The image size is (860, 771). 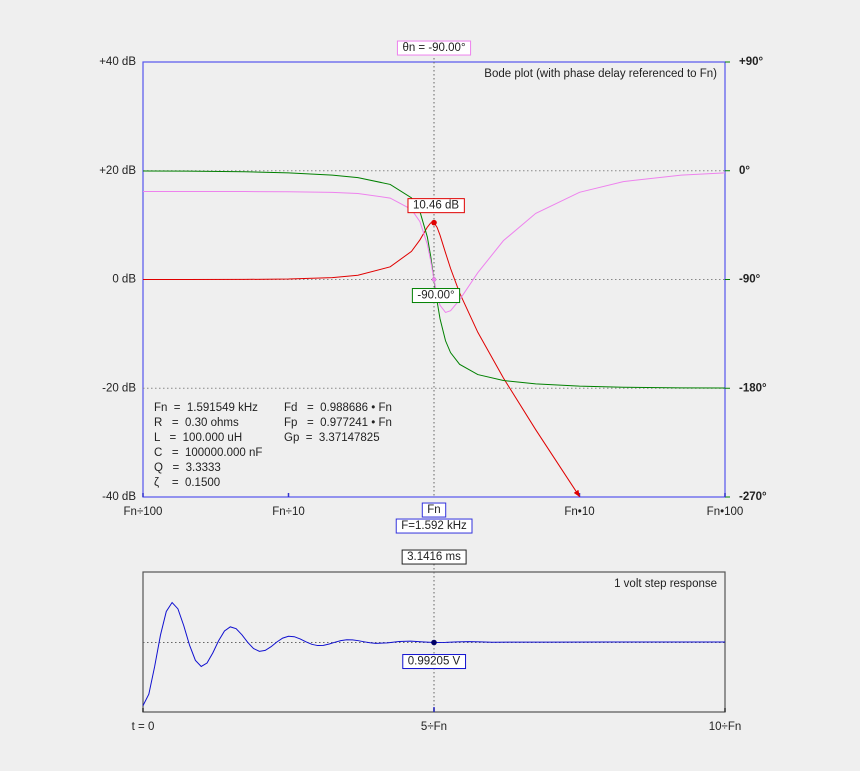 What do you see at coordinates (744, 171) in the screenshot?
I see `y2-tick-label: 0°` at bounding box center [744, 171].